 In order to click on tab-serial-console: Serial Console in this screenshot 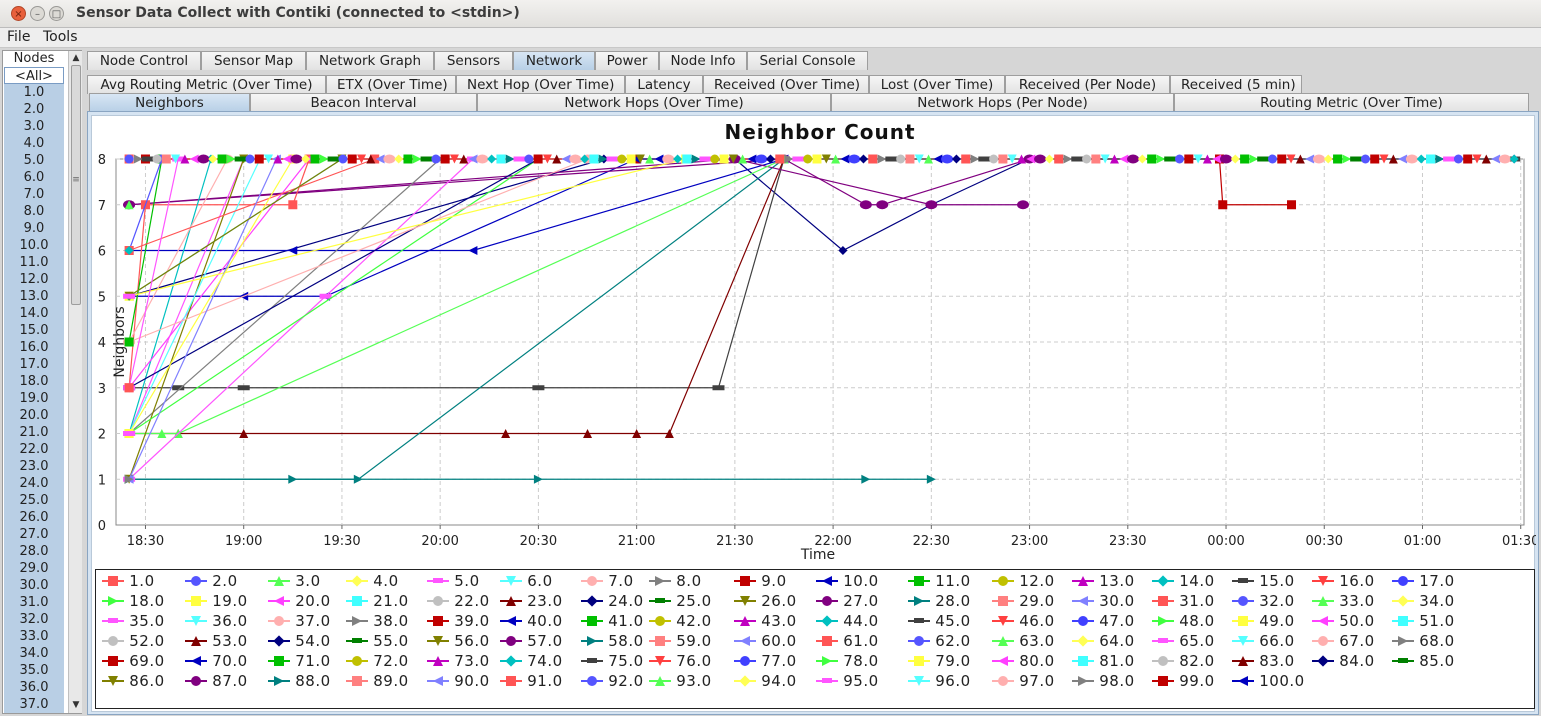, I will do `click(807, 60)`.